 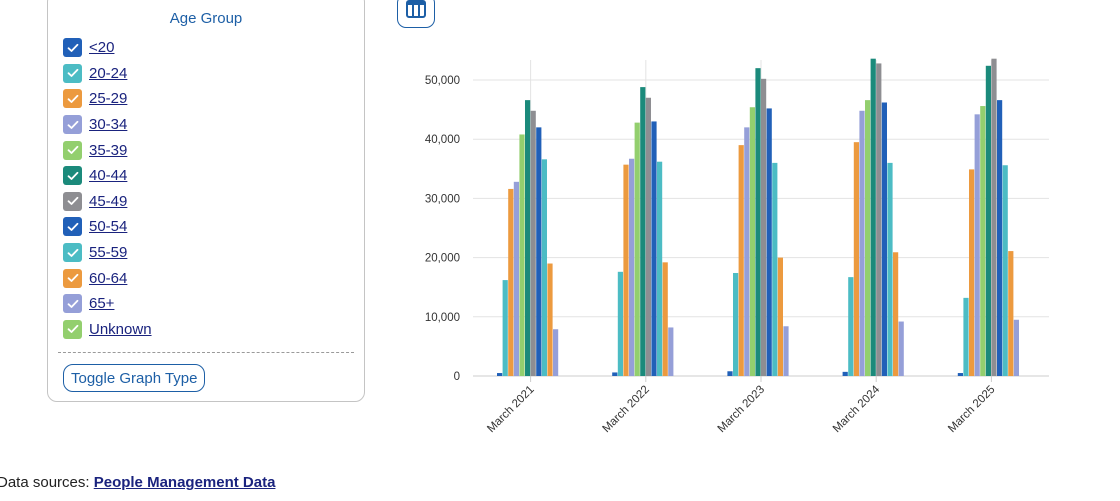 I want to click on legend-divider, so click(x=206, y=352).